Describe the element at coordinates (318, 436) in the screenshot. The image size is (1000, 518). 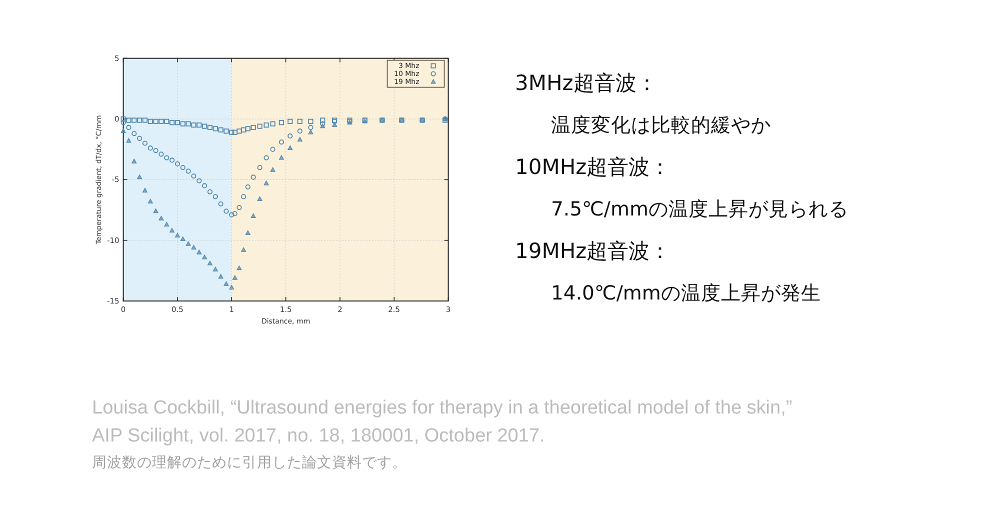
I see `text: AIP Scilight, vol. 2017, no. 18, 180001, October 2017.` at that location.